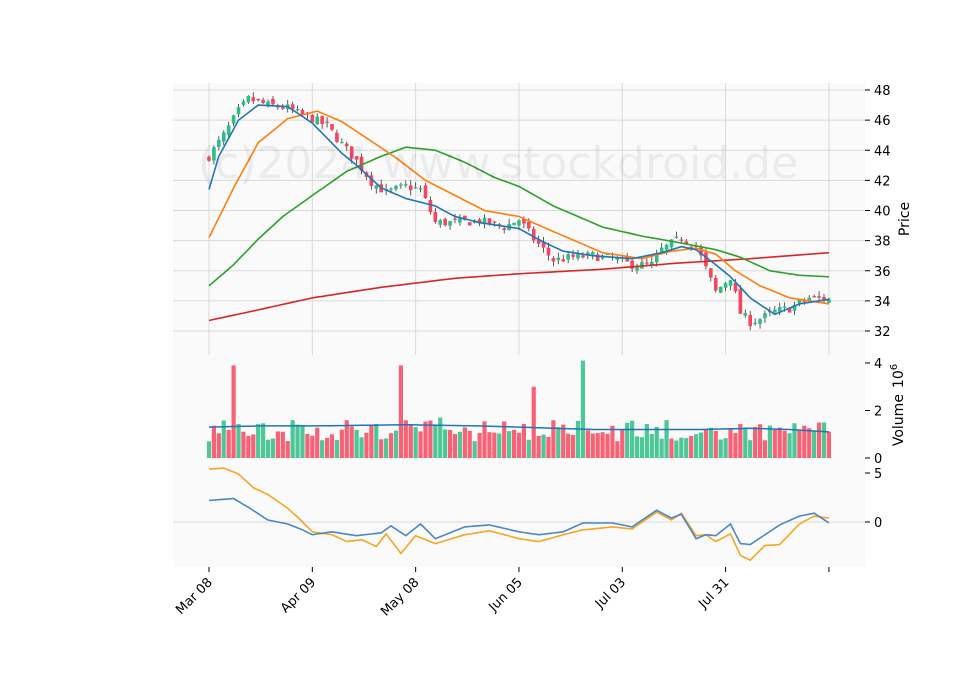 The height and width of the screenshot is (690, 960). Describe the element at coordinates (505, 595) in the screenshot. I see `x-tick-label: Jun 05` at that location.